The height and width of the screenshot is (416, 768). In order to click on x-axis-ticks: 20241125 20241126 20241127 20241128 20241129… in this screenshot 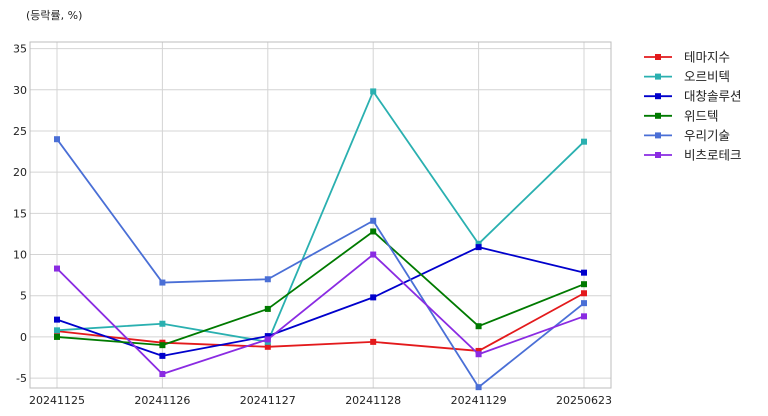, I will do `click(320, 400)`.